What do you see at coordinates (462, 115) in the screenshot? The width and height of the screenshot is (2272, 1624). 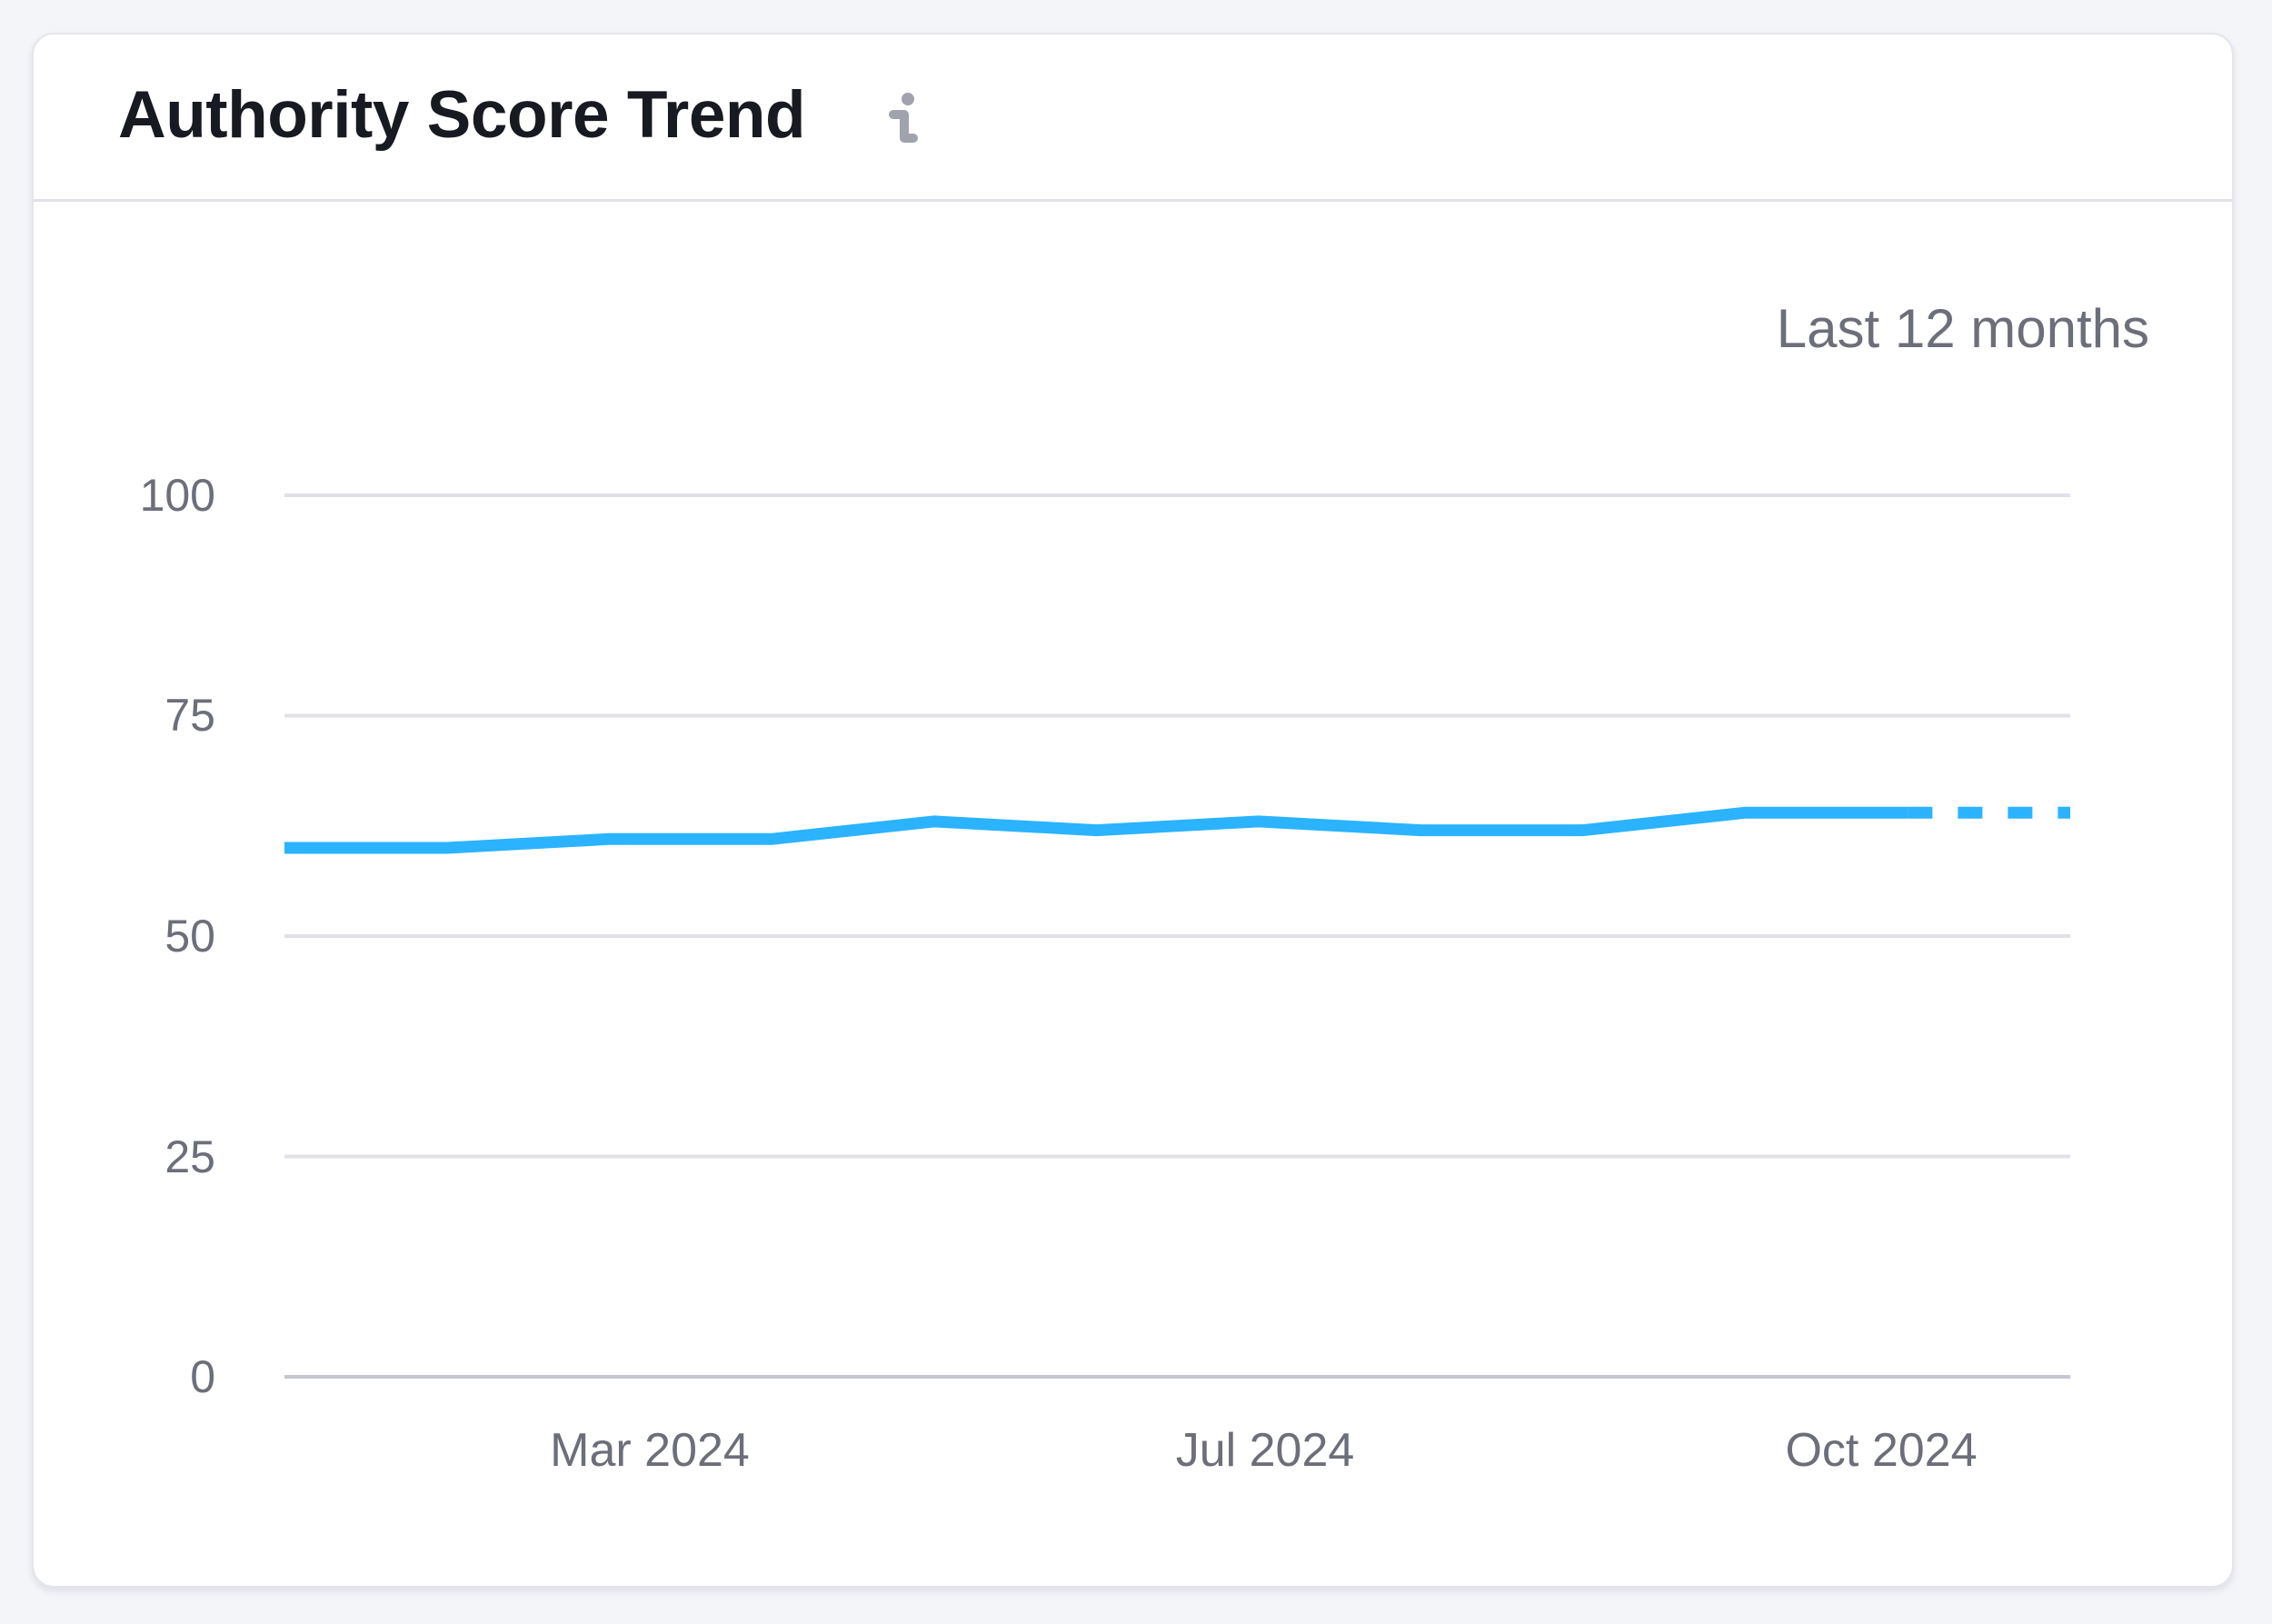 I see `card-title: Authority Score Trend` at bounding box center [462, 115].